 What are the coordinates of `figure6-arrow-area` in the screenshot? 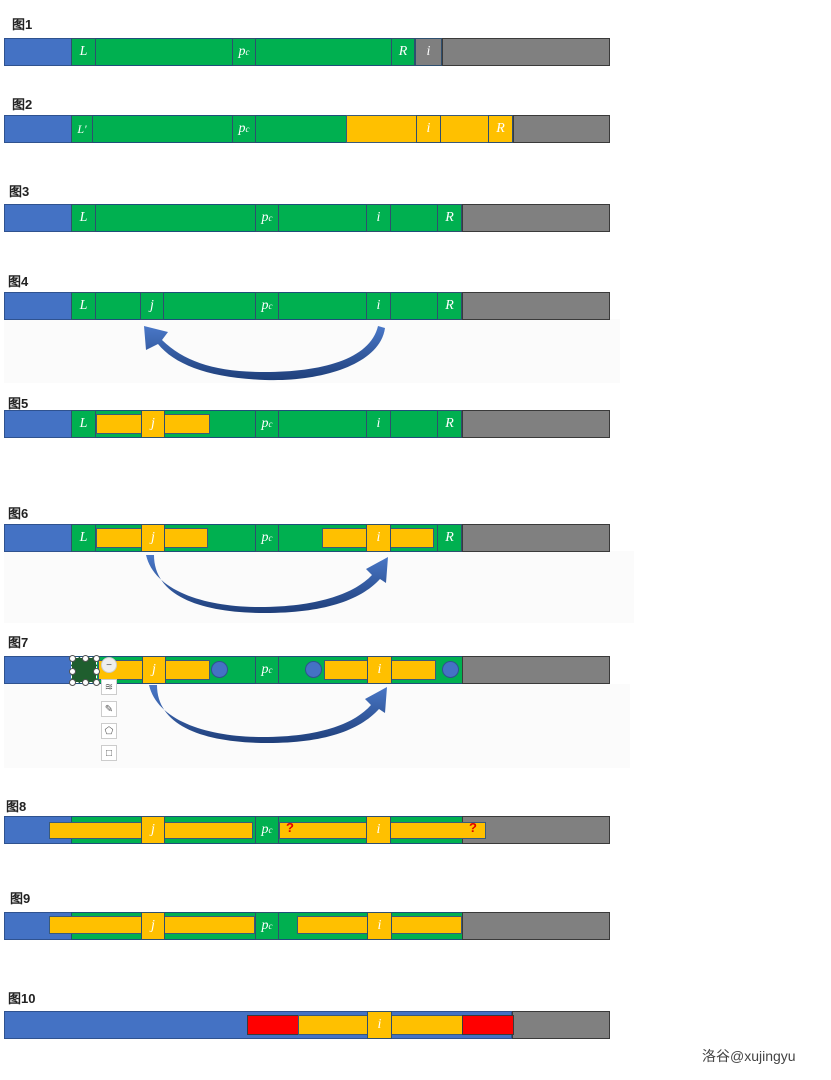 It's located at (319, 587).